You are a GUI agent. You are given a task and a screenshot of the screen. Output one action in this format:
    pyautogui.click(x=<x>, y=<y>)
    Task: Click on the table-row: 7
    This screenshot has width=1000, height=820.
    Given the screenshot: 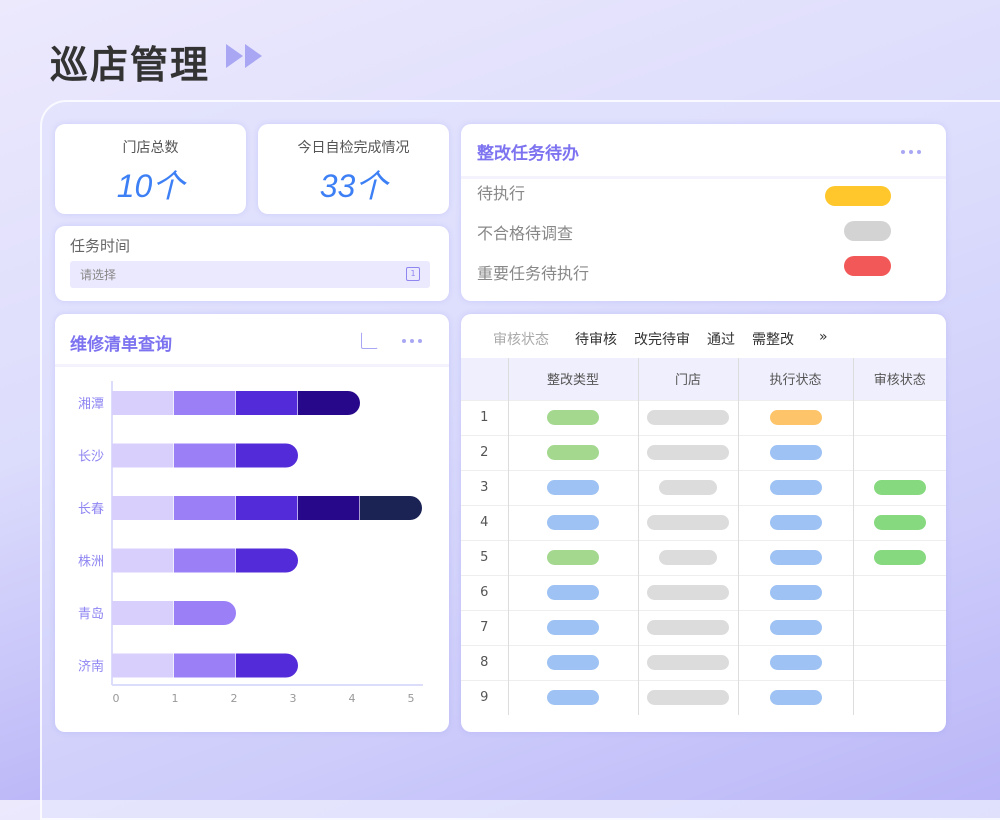 What is the action you would take?
    pyautogui.click(x=703, y=627)
    